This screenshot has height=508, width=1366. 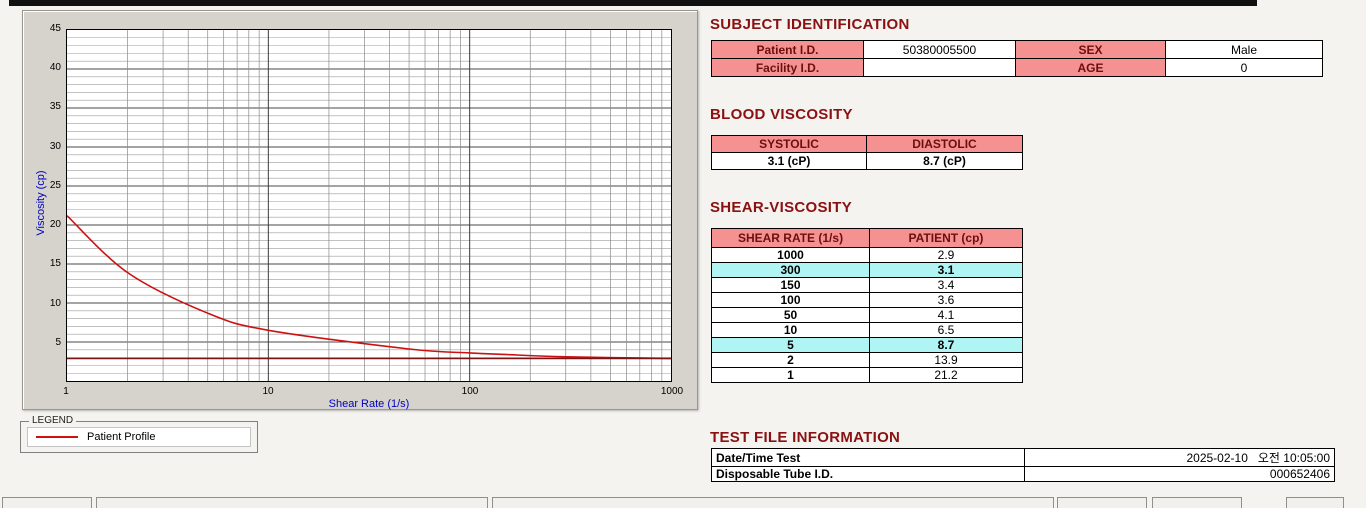 What do you see at coordinates (944, 161) in the screenshot?
I see `diastolic-value: 8.7 (cP)` at bounding box center [944, 161].